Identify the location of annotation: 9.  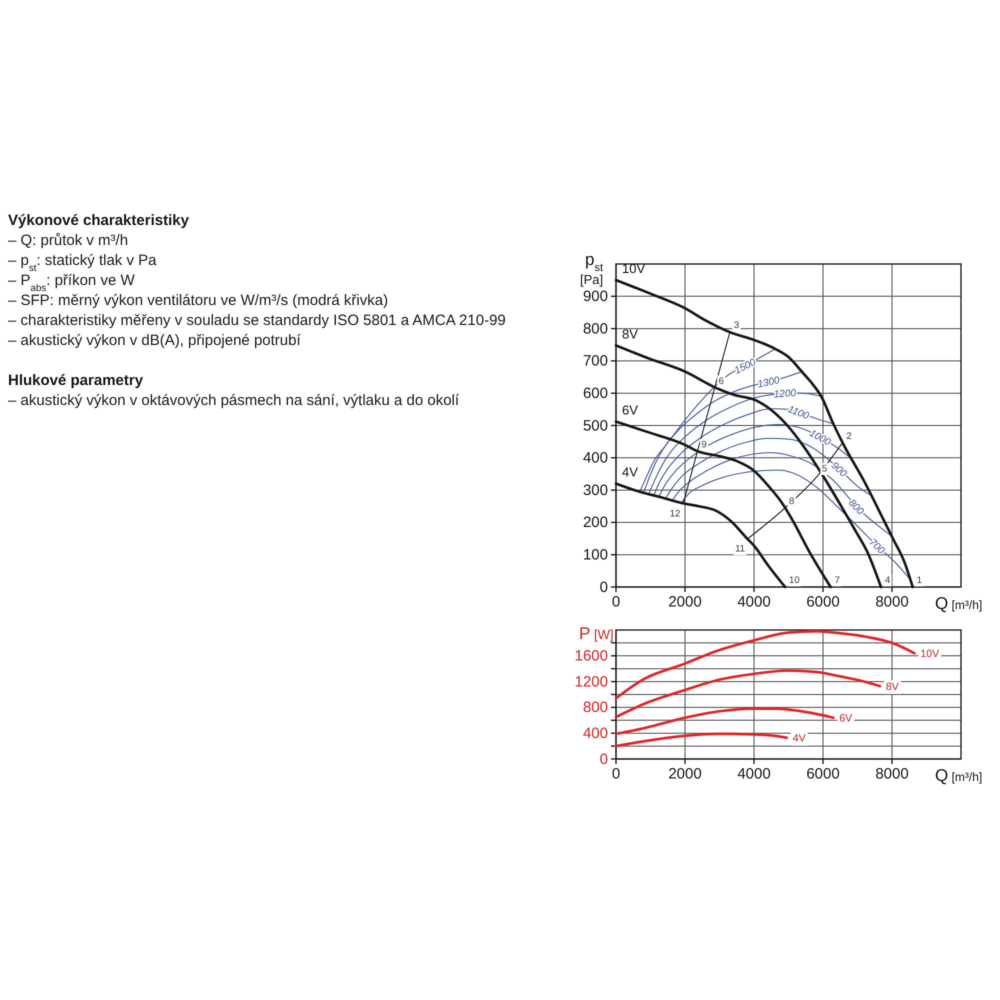
(704, 444).